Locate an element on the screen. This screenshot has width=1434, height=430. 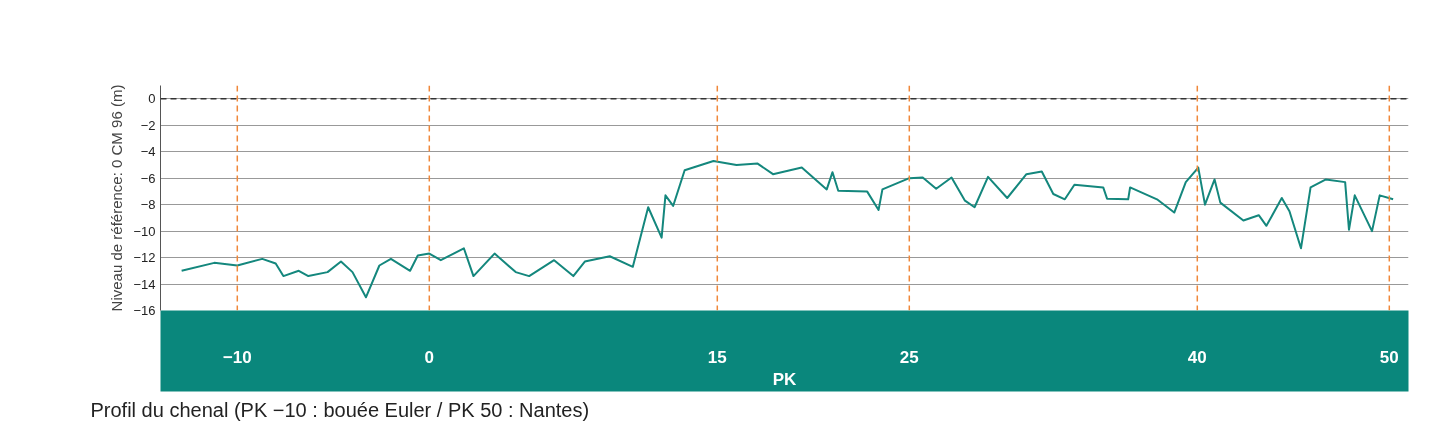
x-tick-label: −10 is located at coordinates (237, 357).